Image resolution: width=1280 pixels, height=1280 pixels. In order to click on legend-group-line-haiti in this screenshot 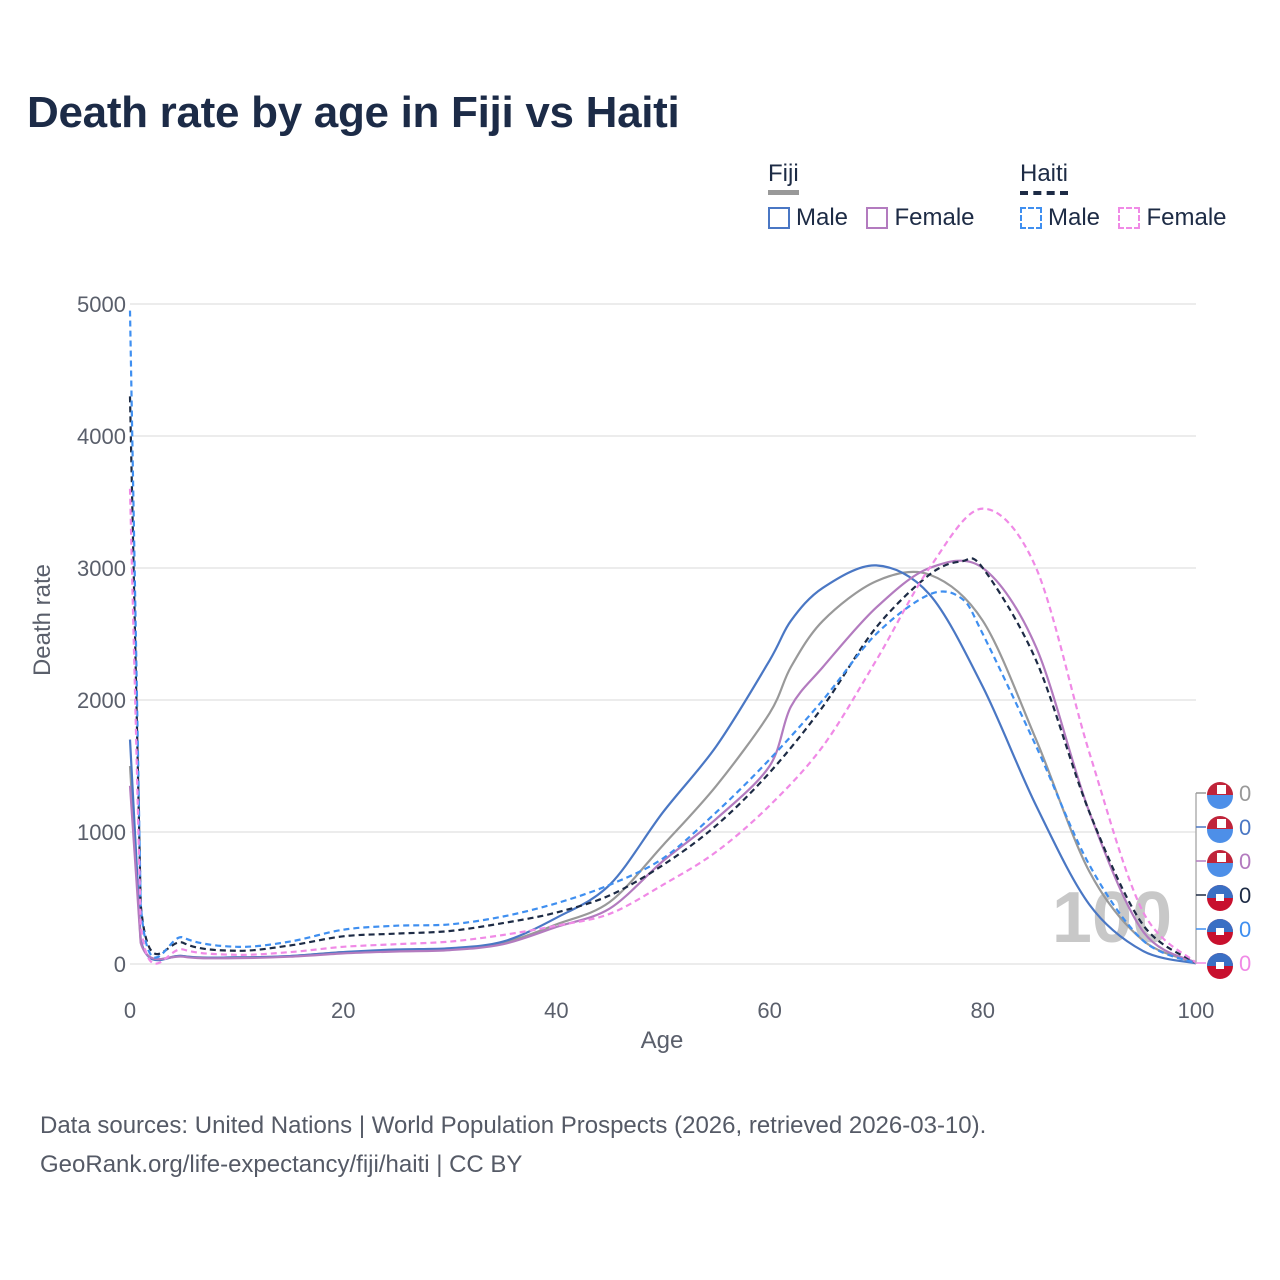, I will do `click(1044, 193)`.